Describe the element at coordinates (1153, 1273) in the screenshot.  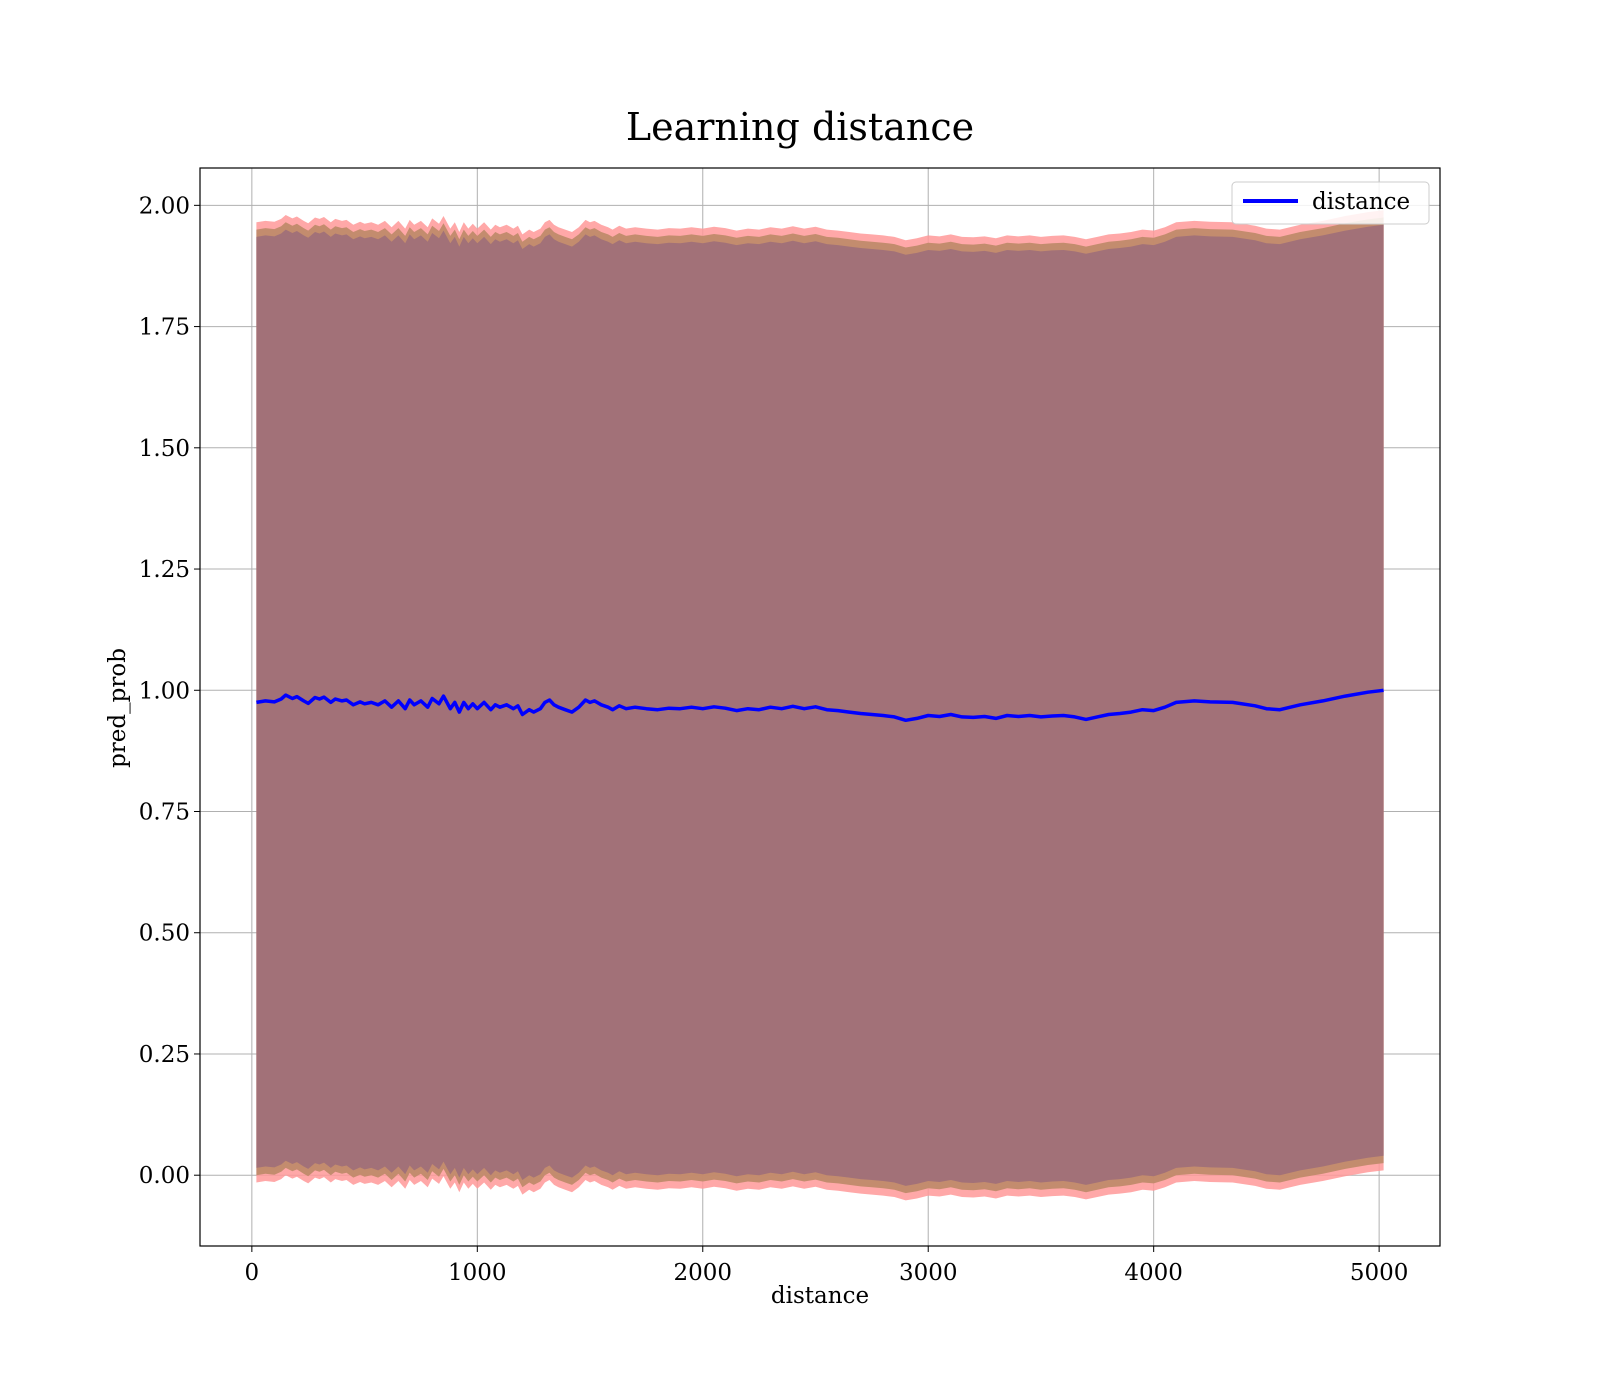
I see `x-tick-label: 4000` at that location.